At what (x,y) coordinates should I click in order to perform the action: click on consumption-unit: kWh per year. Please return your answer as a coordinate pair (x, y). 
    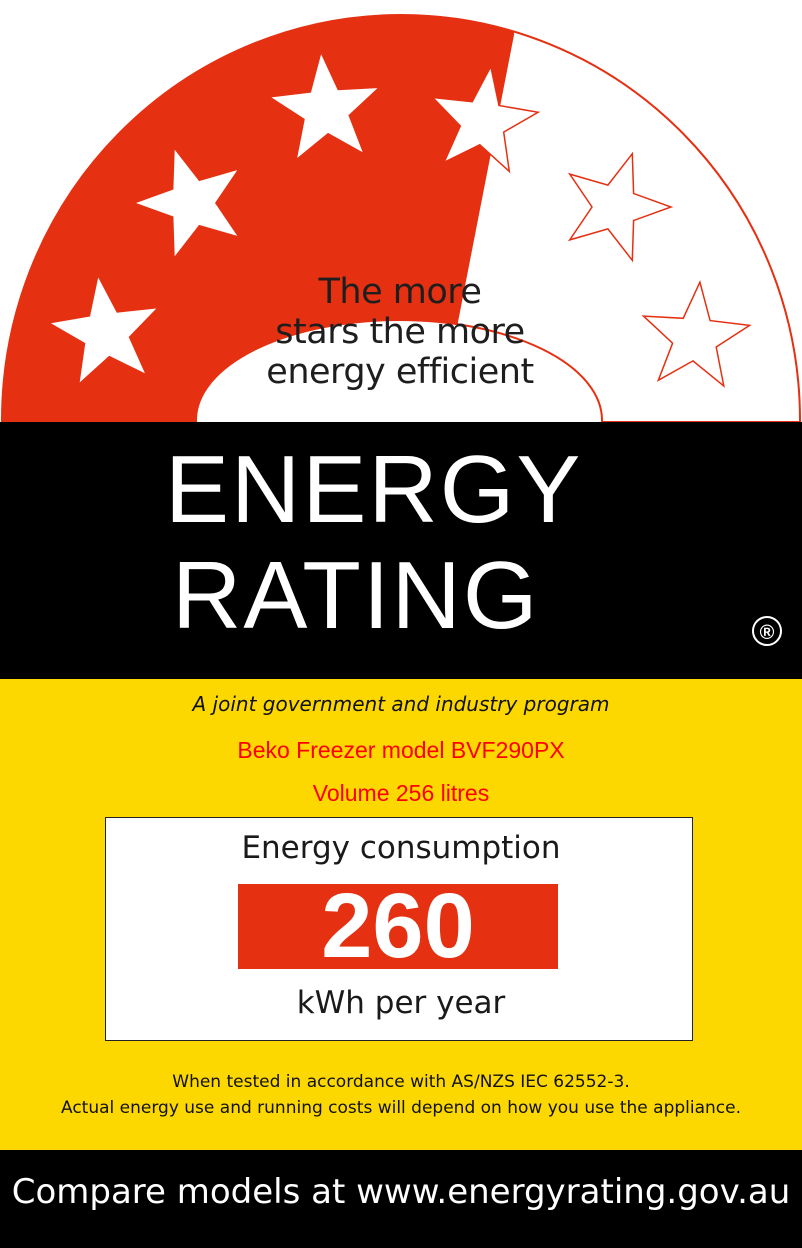
    Looking at the image, I should click on (401, 1003).